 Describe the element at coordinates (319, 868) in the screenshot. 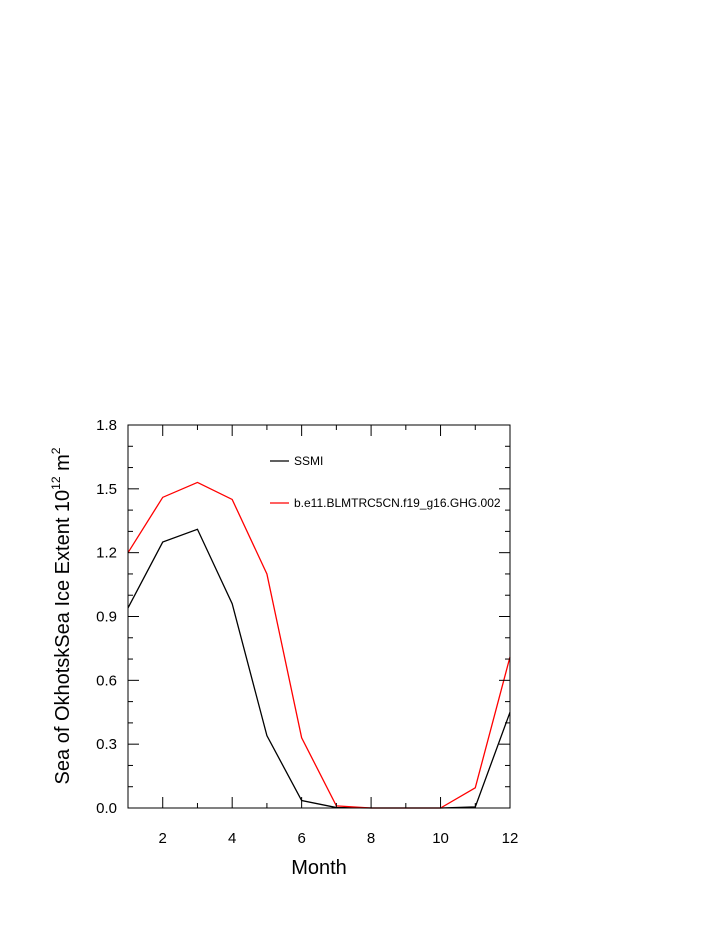

I see `x-axis-title: Month` at that location.